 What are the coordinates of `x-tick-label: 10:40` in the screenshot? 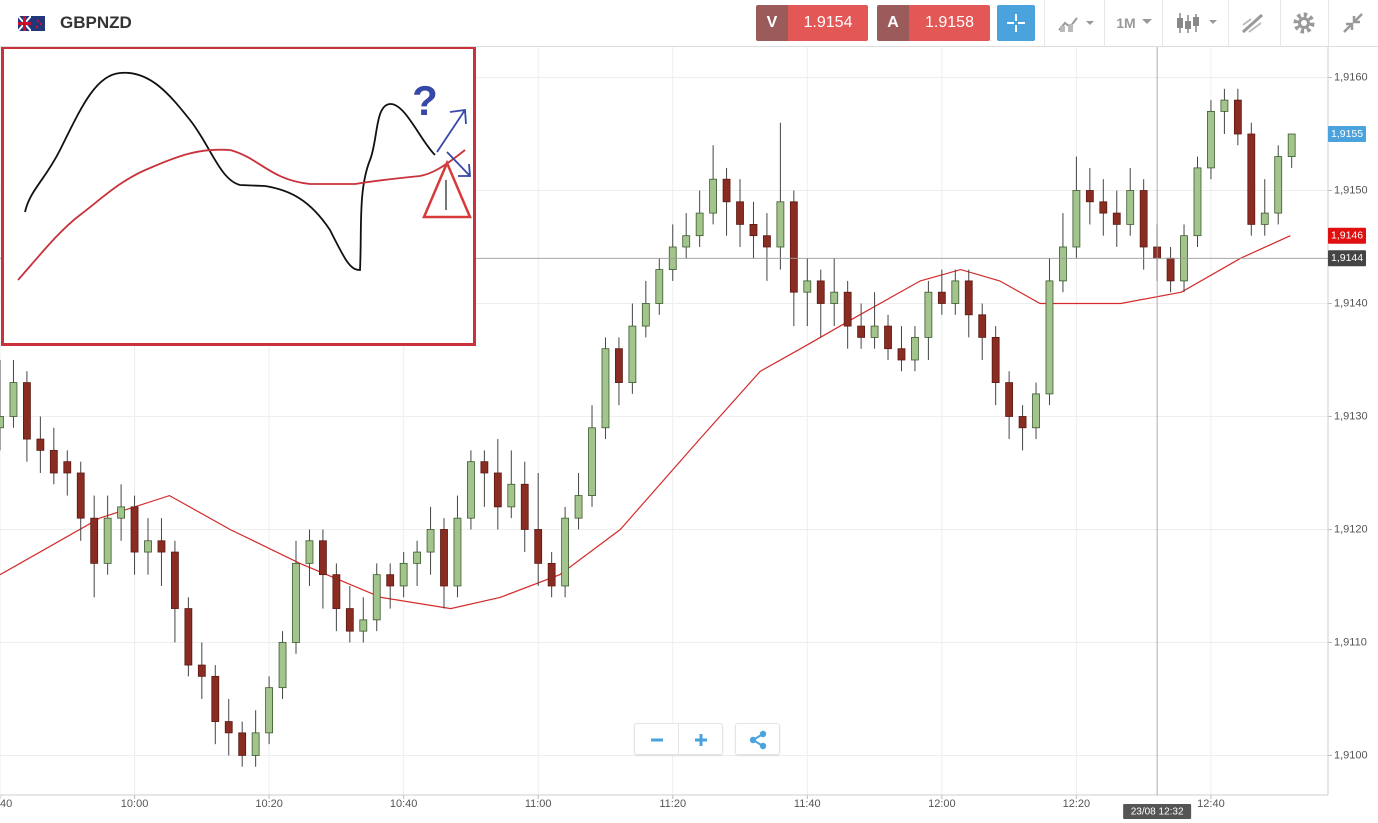 It's located at (404, 804).